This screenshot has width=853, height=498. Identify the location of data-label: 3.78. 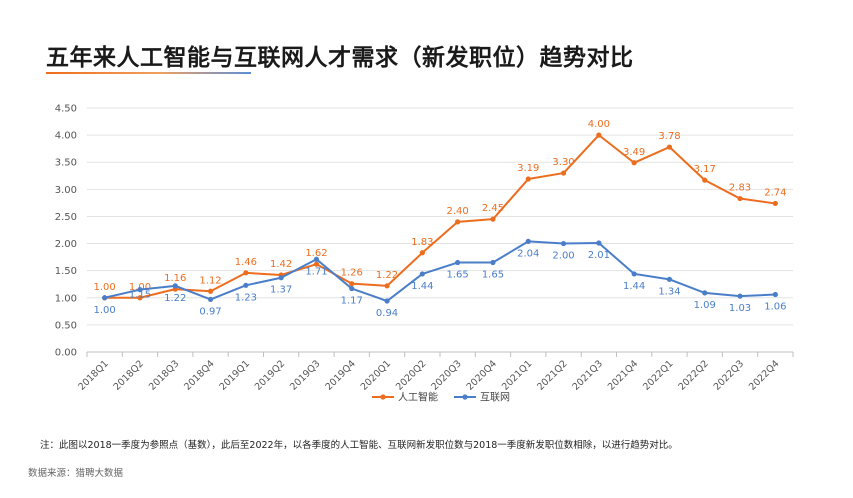
(669, 136).